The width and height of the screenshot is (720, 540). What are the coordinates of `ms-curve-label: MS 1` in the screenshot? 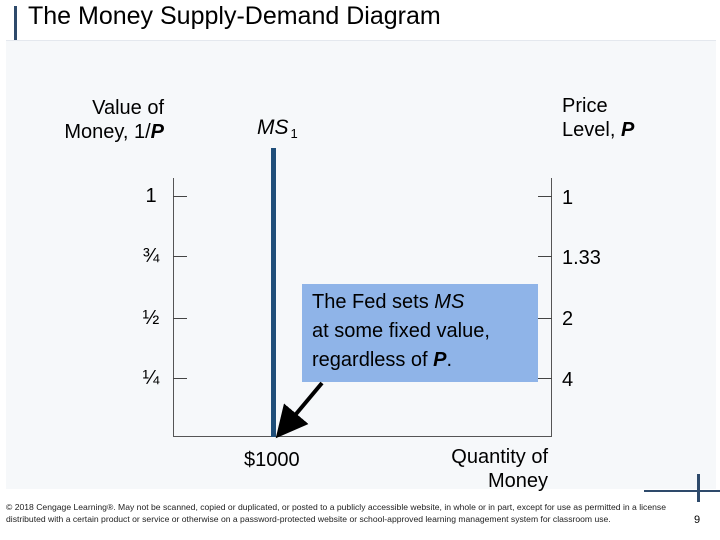 It's located at (277, 128).